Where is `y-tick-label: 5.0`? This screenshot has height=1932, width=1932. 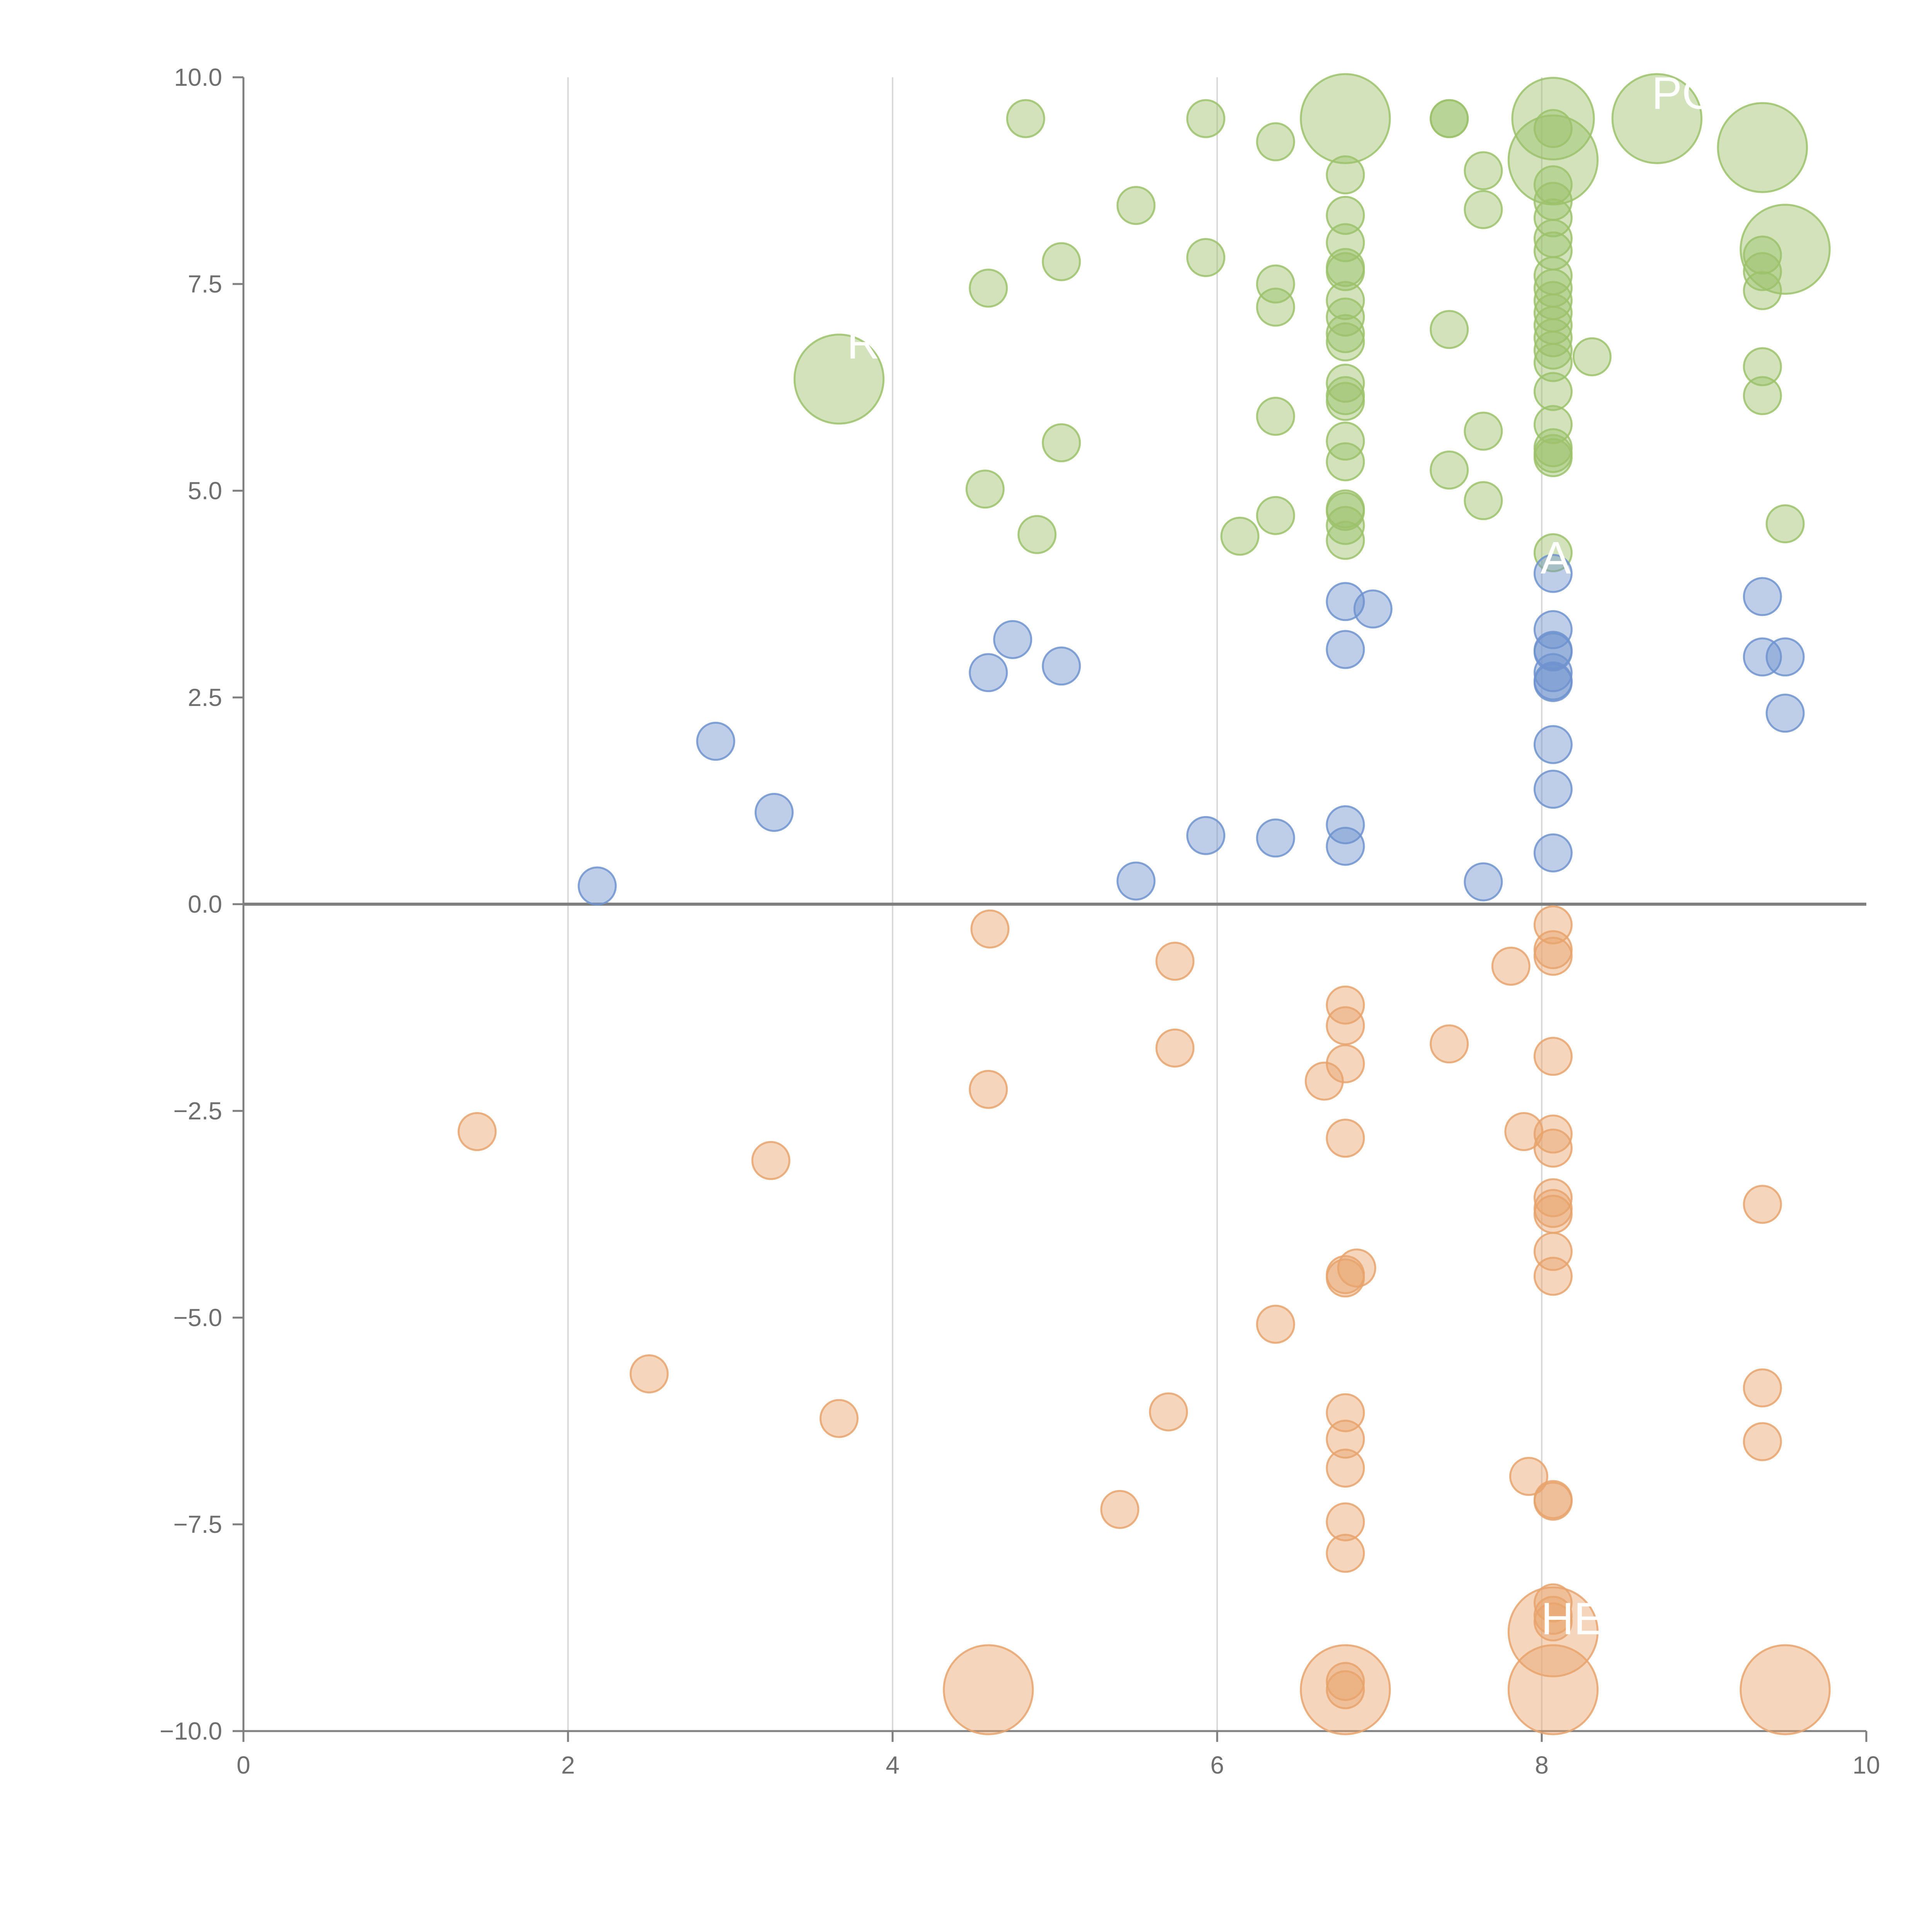 y-tick-label: 5.0 is located at coordinates (205, 491).